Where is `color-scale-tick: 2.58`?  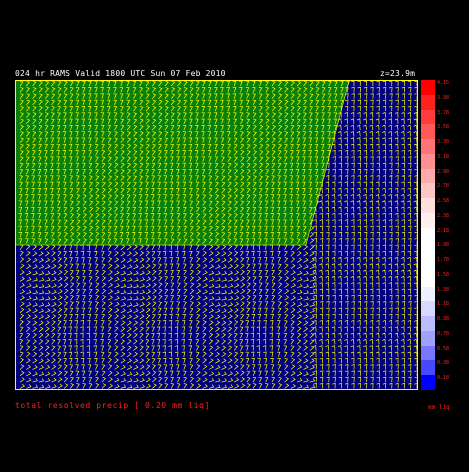 color-scale-tick: 2.58 is located at coordinates (443, 201).